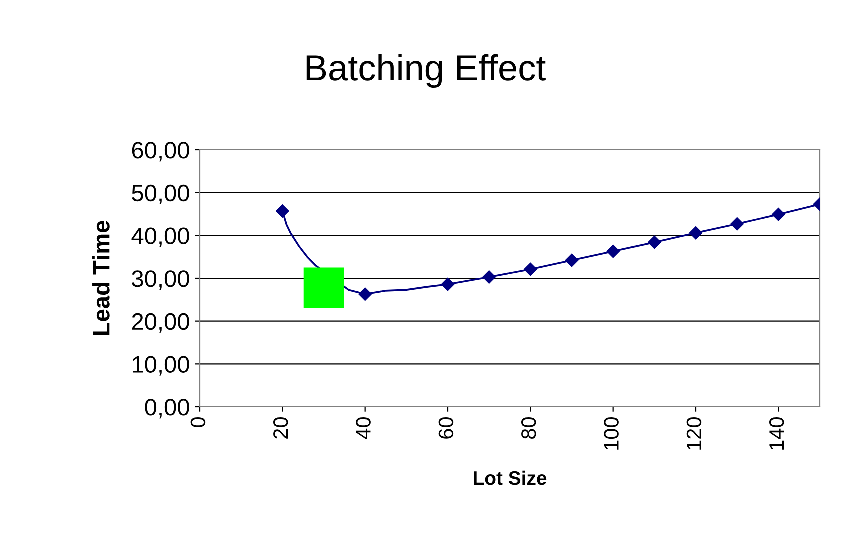 Image resolution: width=853 pixels, height=536 pixels. I want to click on x-tick-label: 20, so click(281, 428).